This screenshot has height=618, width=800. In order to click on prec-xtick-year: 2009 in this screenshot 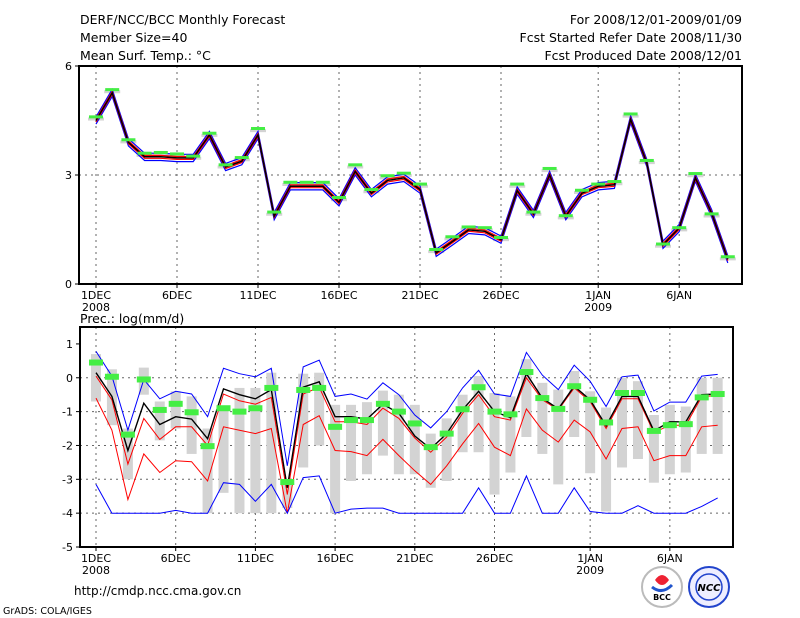, I will do `click(590, 570)`.